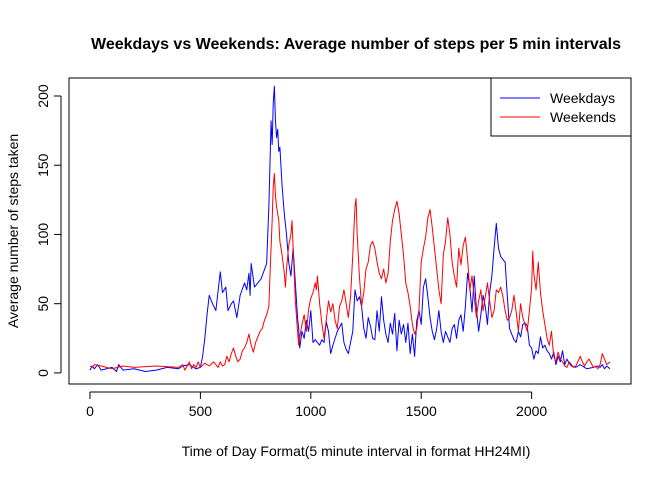 This screenshot has height=485, width=672. What do you see at coordinates (582, 98) in the screenshot?
I see `legend-label-weekdays: Weekdays` at bounding box center [582, 98].